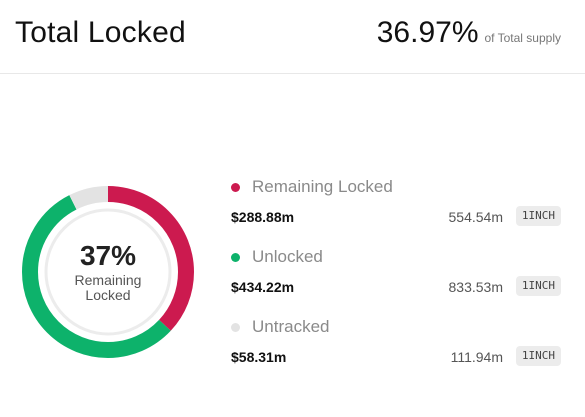  What do you see at coordinates (263, 287) in the screenshot?
I see `legend-item-usd: $434.22m` at bounding box center [263, 287].